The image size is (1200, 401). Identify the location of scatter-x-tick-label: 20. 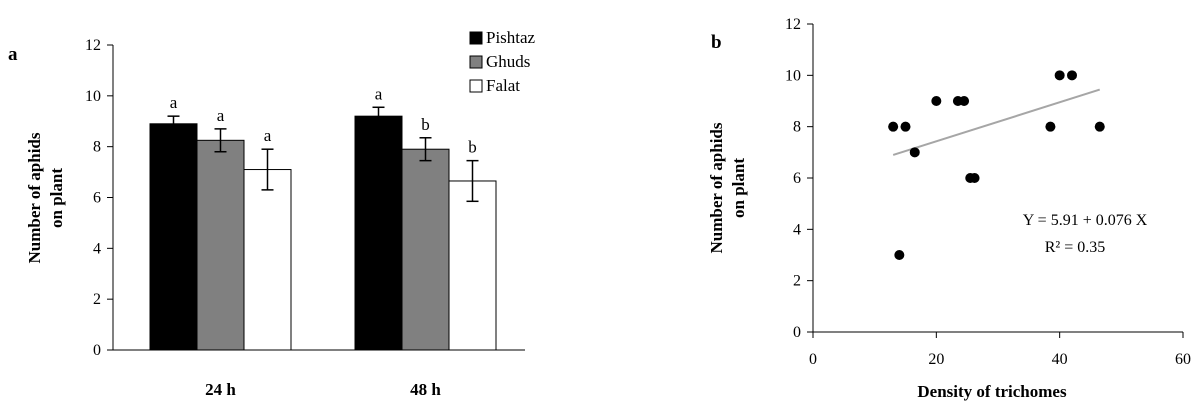
(936, 359).